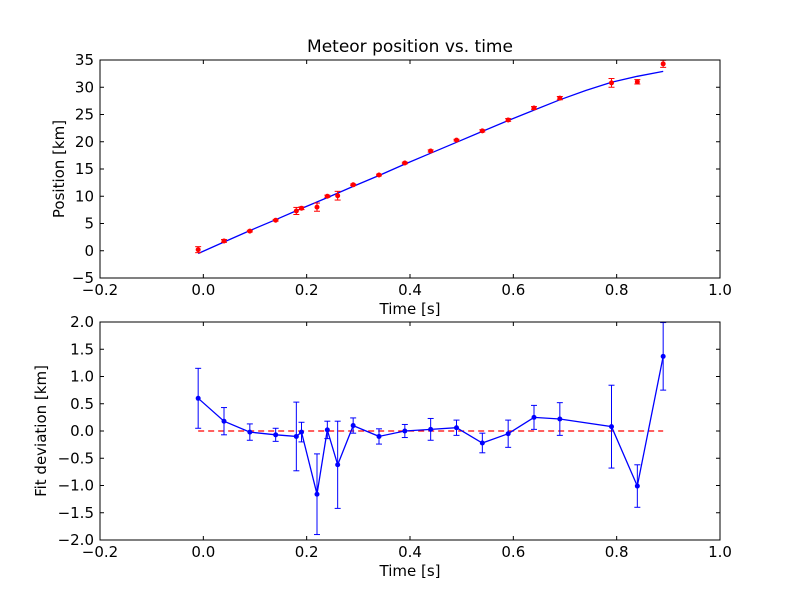 The height and width of the screenshot is (604, 800). I want to click on y-tick-label: 1.0, so click(82, 377).